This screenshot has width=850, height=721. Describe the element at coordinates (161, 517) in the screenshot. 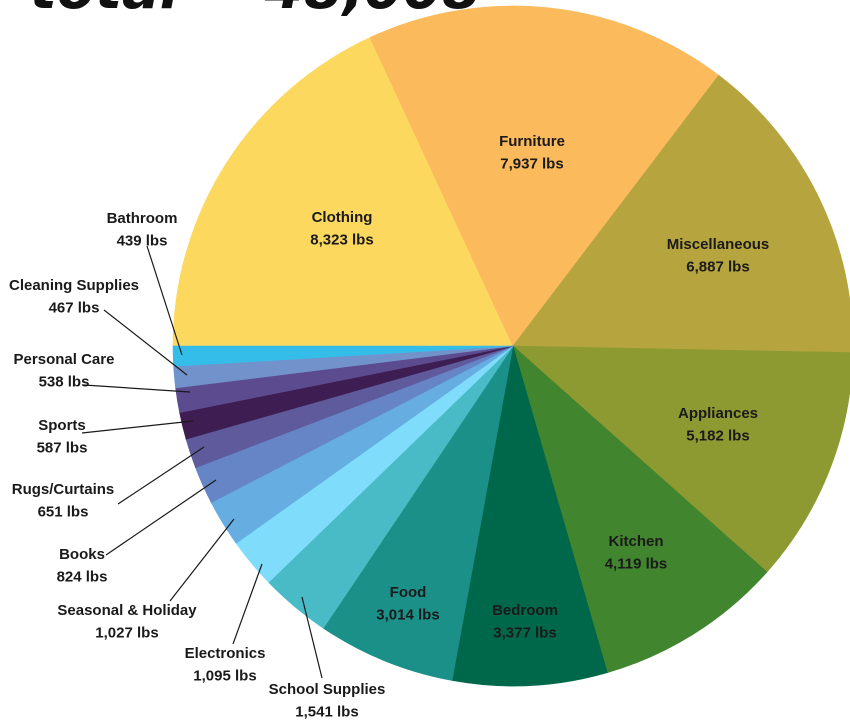

I see `leader-line-books` at that location.